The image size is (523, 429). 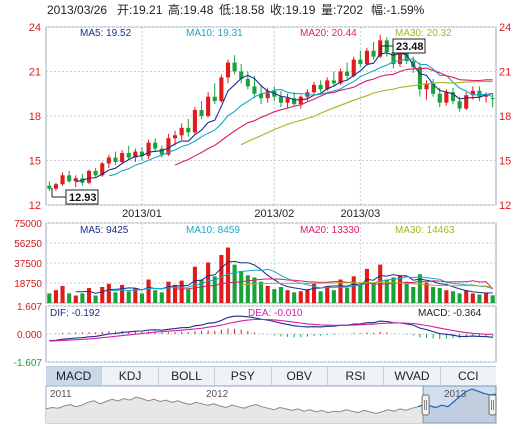 What do you see at coordinates (300, 376) in the screenshot?
I see `tab-obv: OBV` at bounding box center [300, 376].